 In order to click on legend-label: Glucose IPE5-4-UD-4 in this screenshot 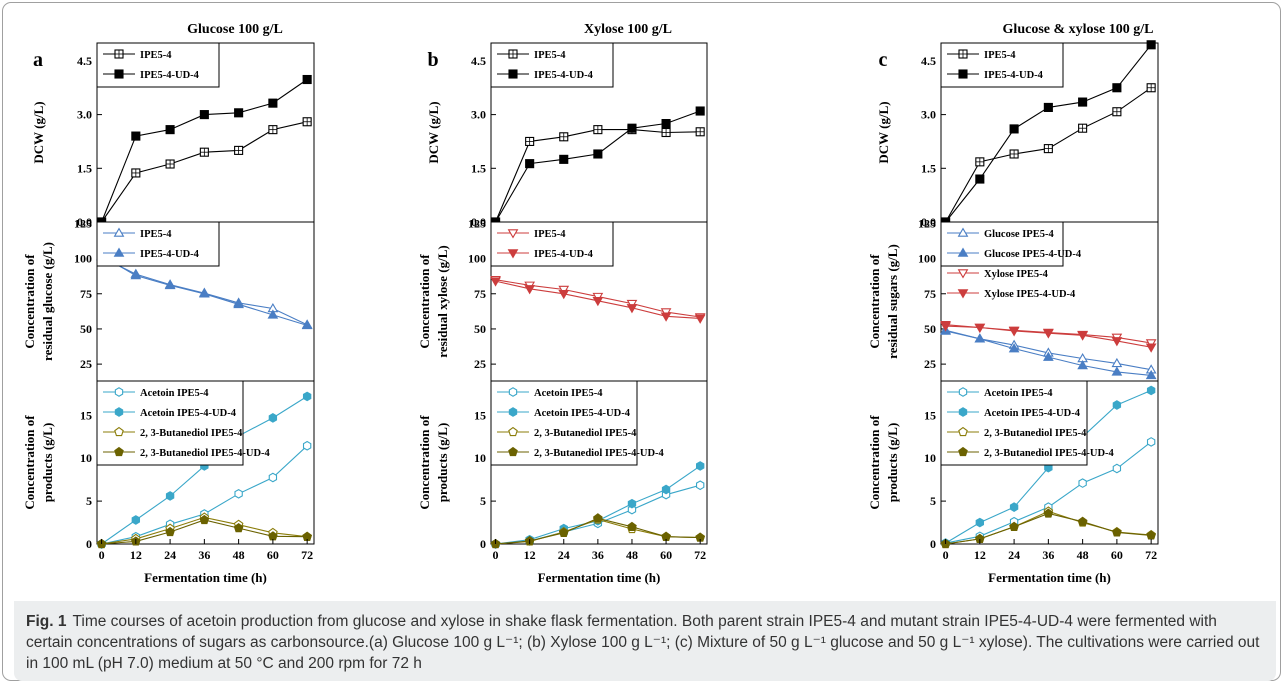, I will do `click(1033, 254)`.